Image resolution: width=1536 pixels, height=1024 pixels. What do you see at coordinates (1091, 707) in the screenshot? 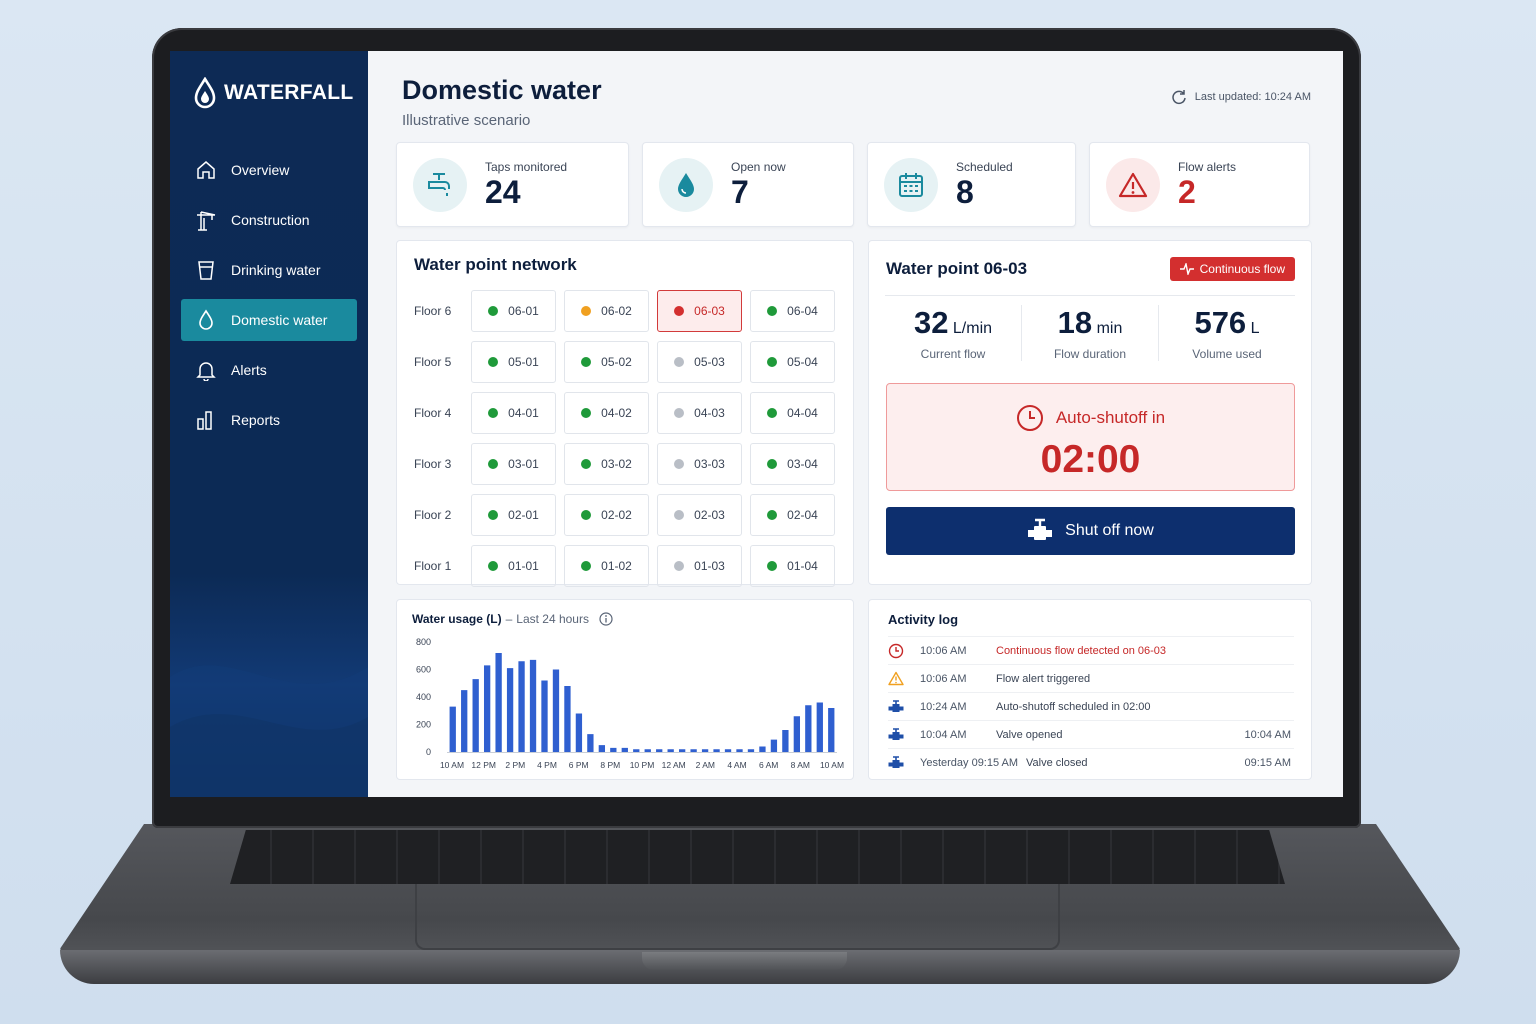
I see `log-entry: 10:24 AM Auto-shutoff scheduled in 02:00` at bounding box center [1091, 707].